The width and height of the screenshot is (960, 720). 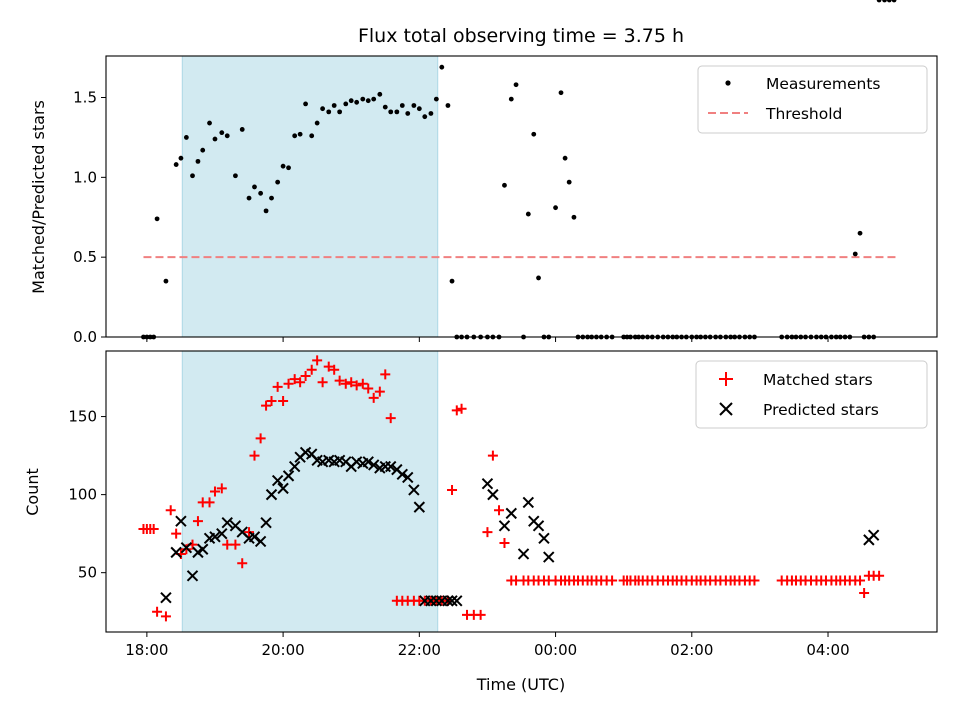 What do you see at coordinates (821, 410) in the screenshot?
I see `legend-label-predicted: Predicted stars` at bounding box center [821, 410].